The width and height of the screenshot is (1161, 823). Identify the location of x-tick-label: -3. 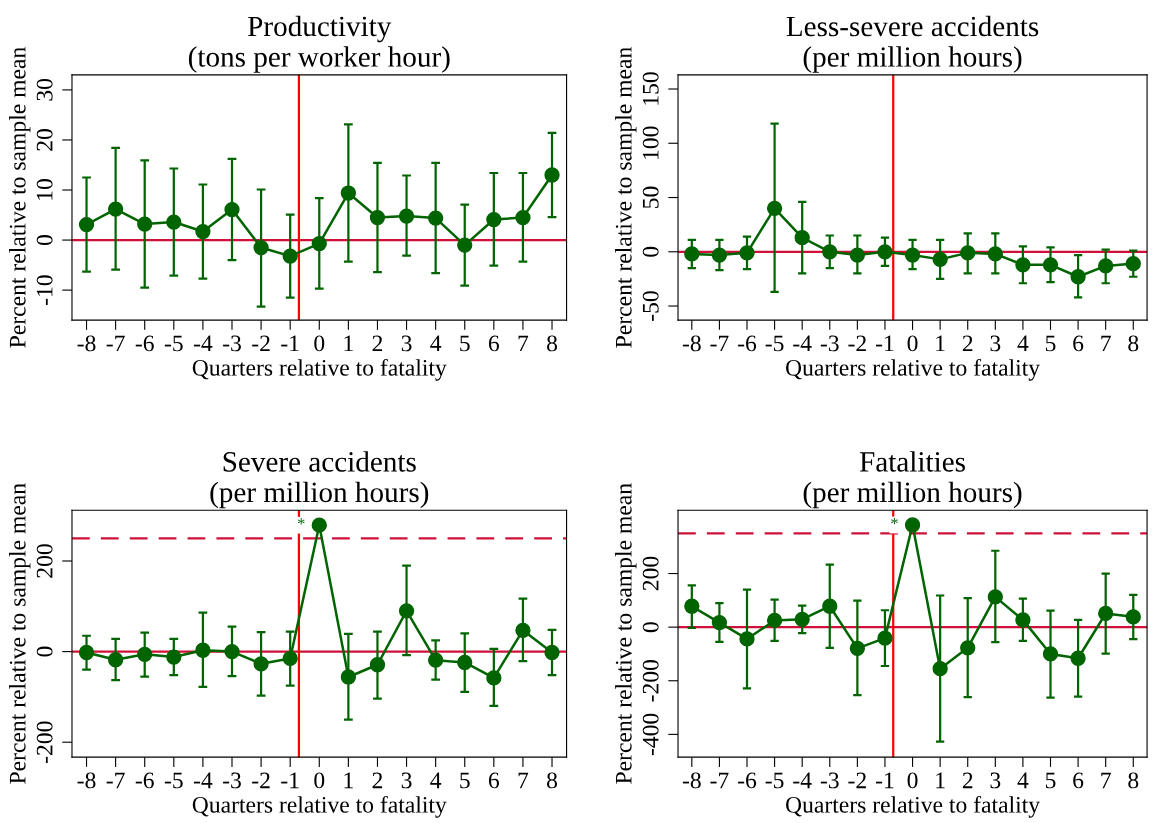
(829, 780).